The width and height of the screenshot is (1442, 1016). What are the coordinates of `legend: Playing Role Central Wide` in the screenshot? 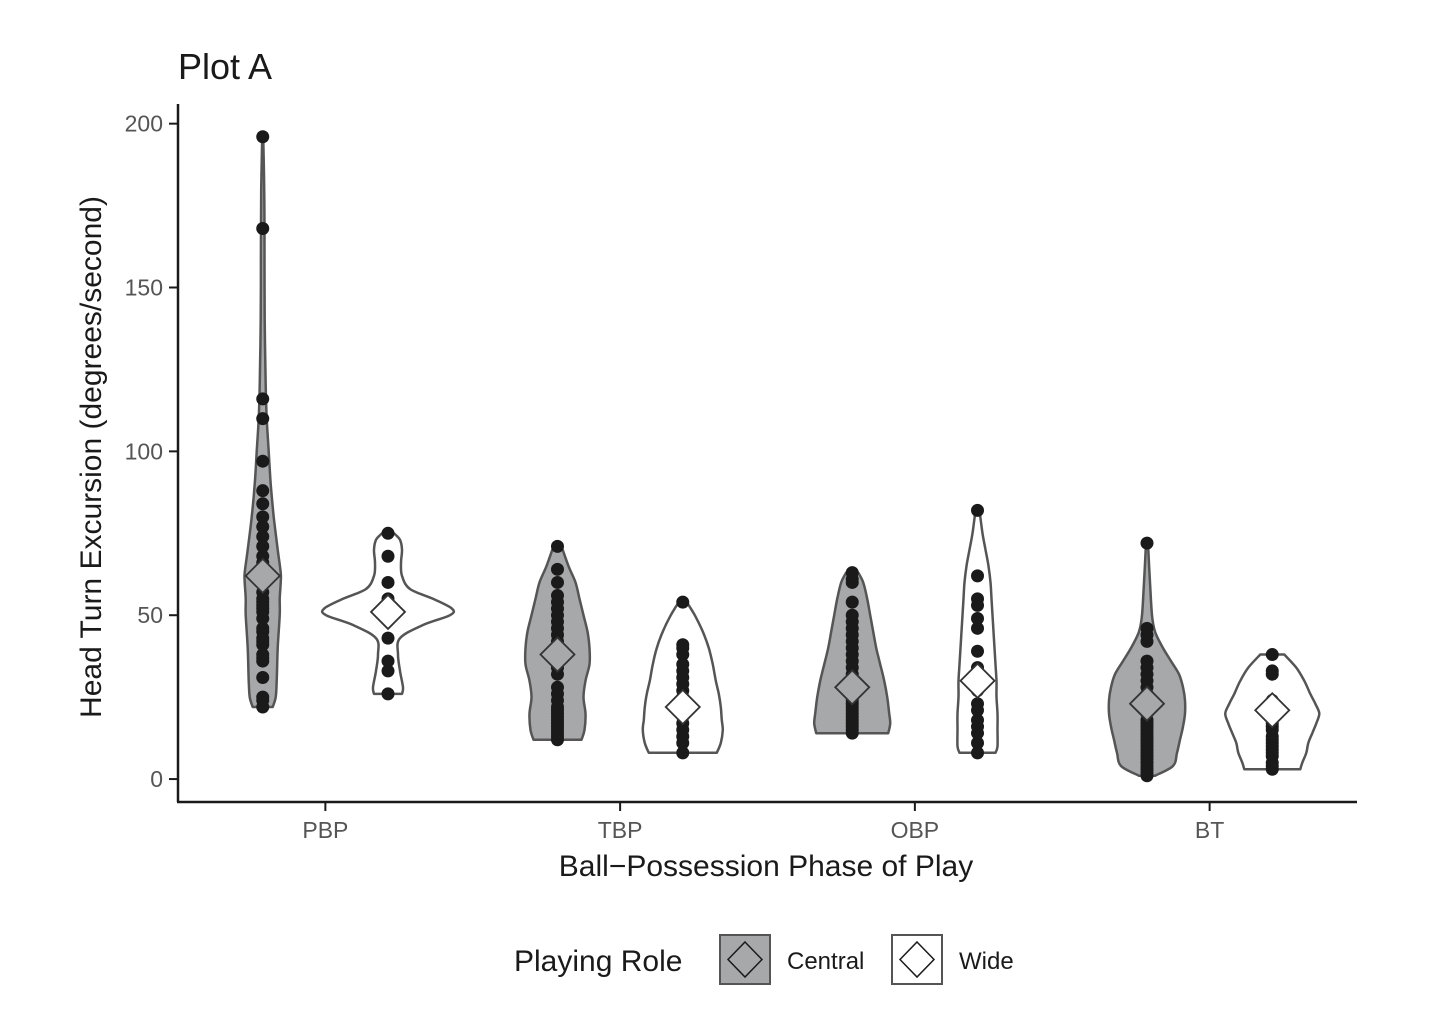 It's located at (764, 959).